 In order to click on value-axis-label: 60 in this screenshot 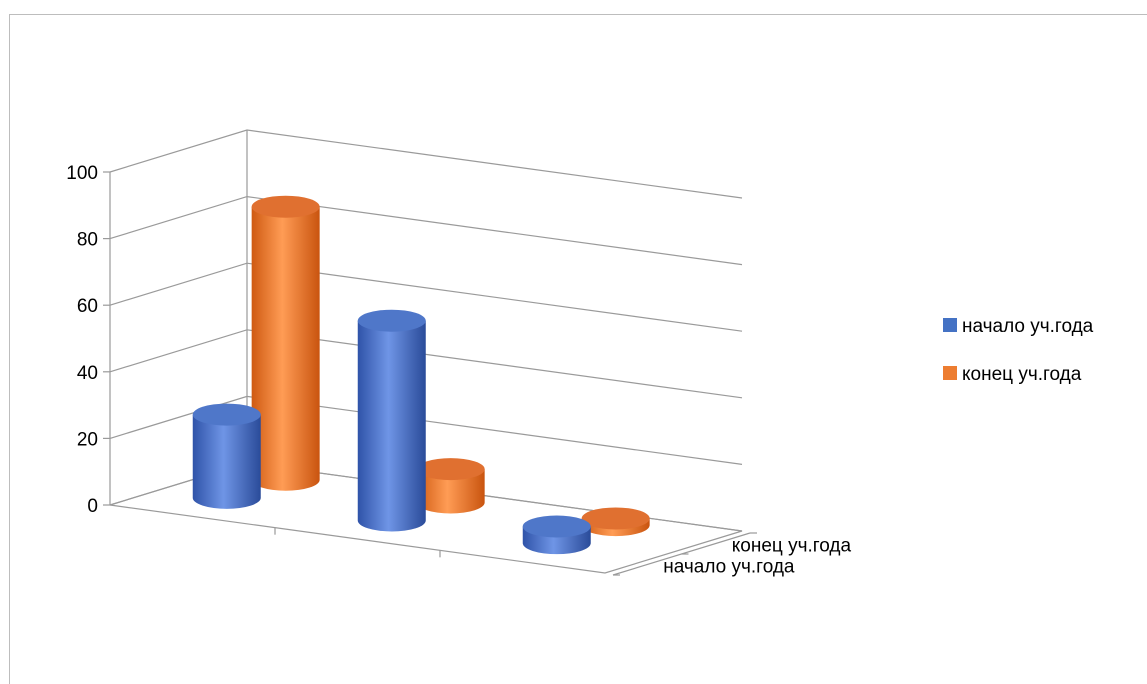, I will do `click(87, 306)`.